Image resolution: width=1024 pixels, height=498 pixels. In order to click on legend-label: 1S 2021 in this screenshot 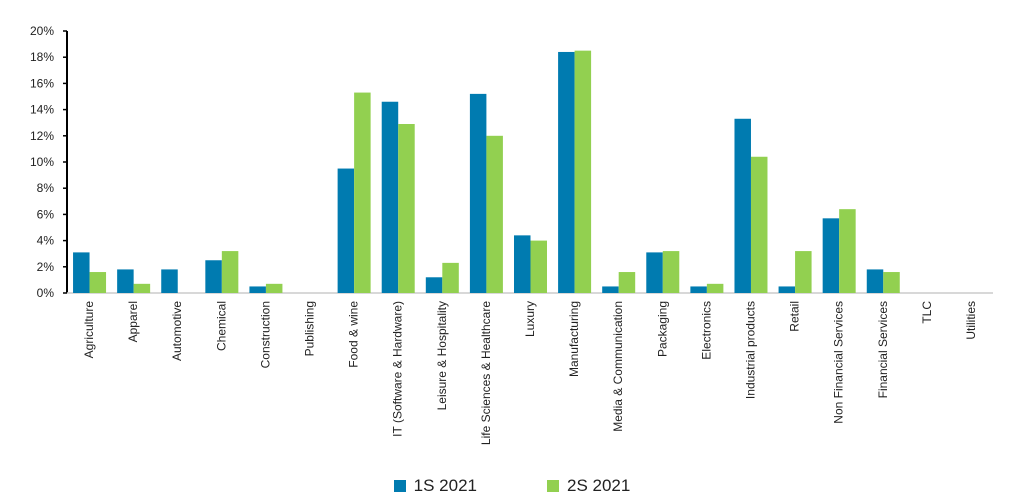, I will do `click(445, 485)`.